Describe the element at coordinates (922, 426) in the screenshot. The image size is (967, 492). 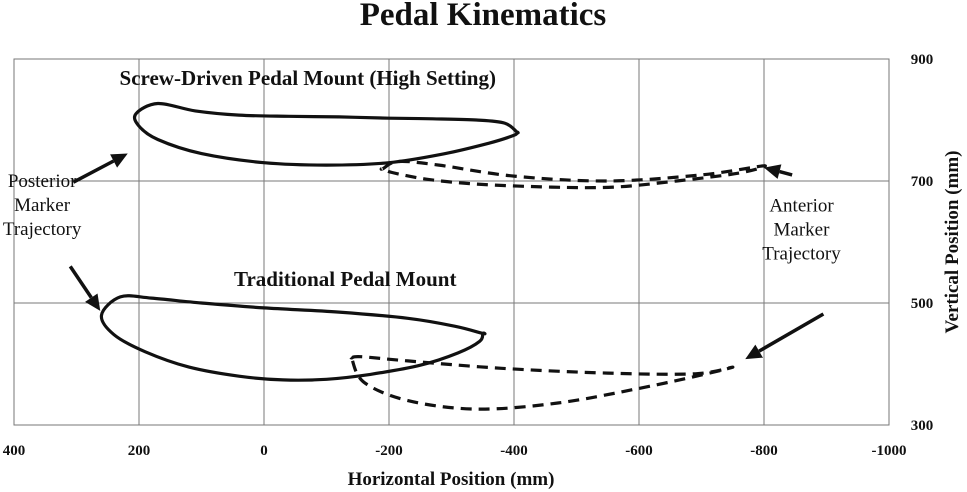
I see `y-tick-label: 300` at that location.